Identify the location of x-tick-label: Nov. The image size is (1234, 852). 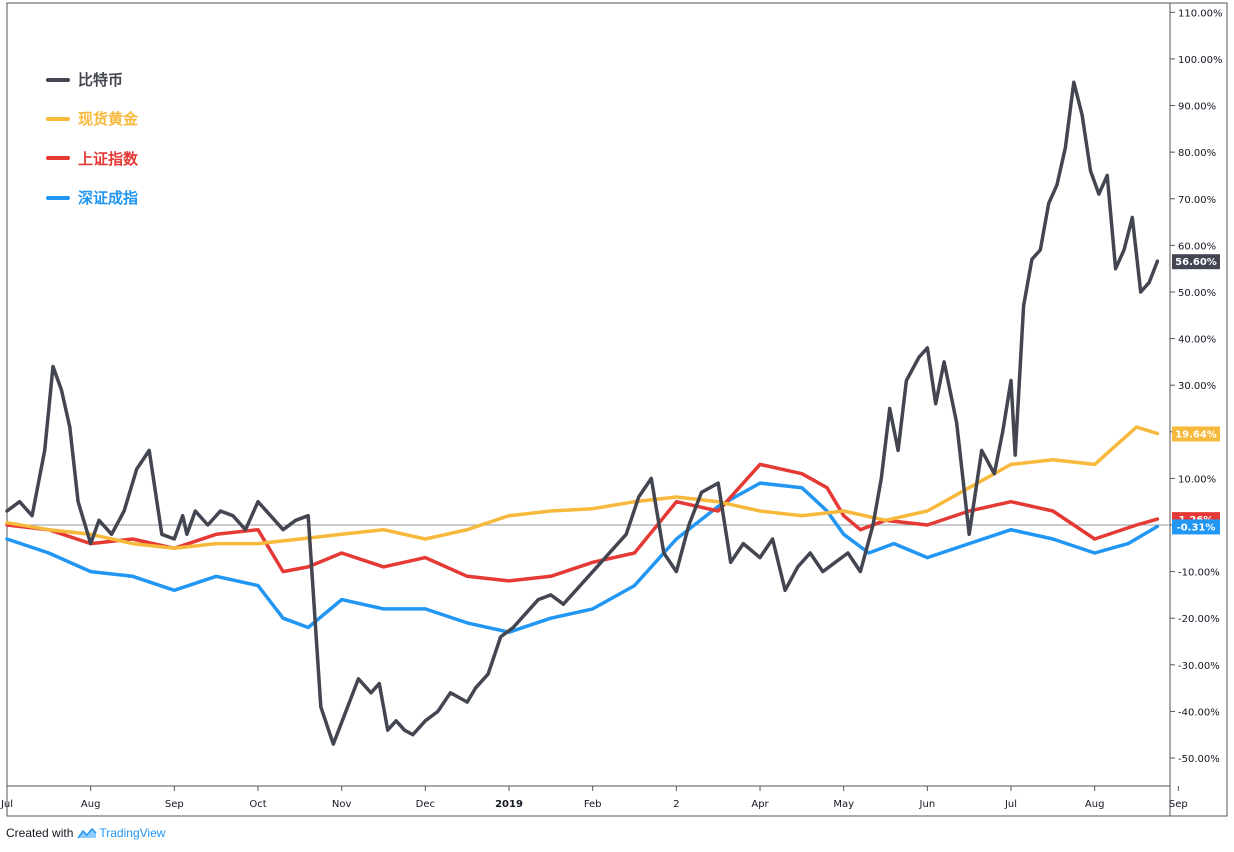
(342, 804).